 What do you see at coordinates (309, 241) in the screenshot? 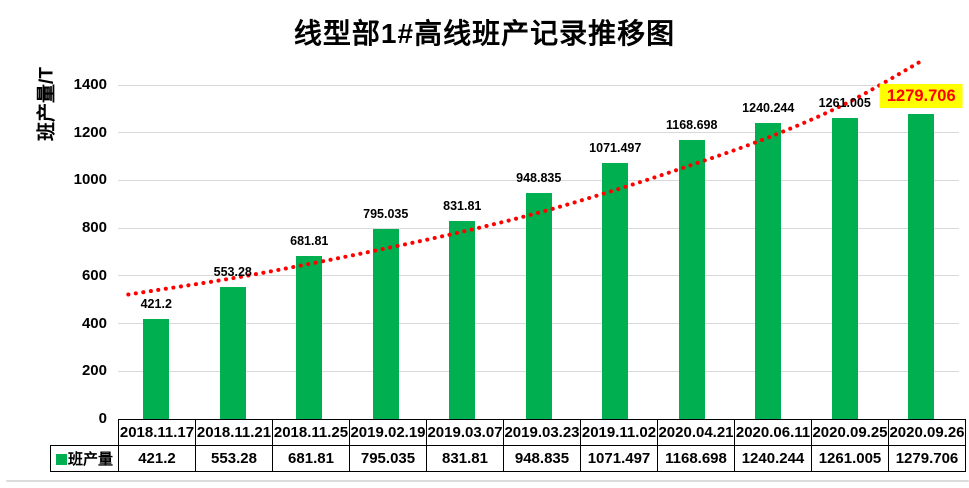
I see `data-label: 681.81` at bounding box center [309, 241].